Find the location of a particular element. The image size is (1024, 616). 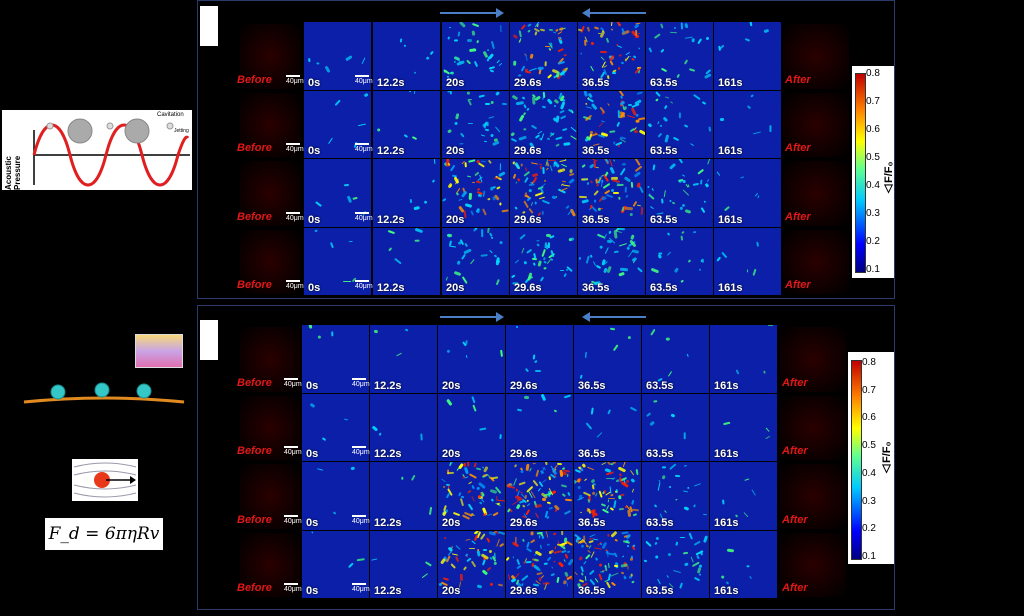

colorbar-tick-label: 0.5 is located at coordinates (873, 157).